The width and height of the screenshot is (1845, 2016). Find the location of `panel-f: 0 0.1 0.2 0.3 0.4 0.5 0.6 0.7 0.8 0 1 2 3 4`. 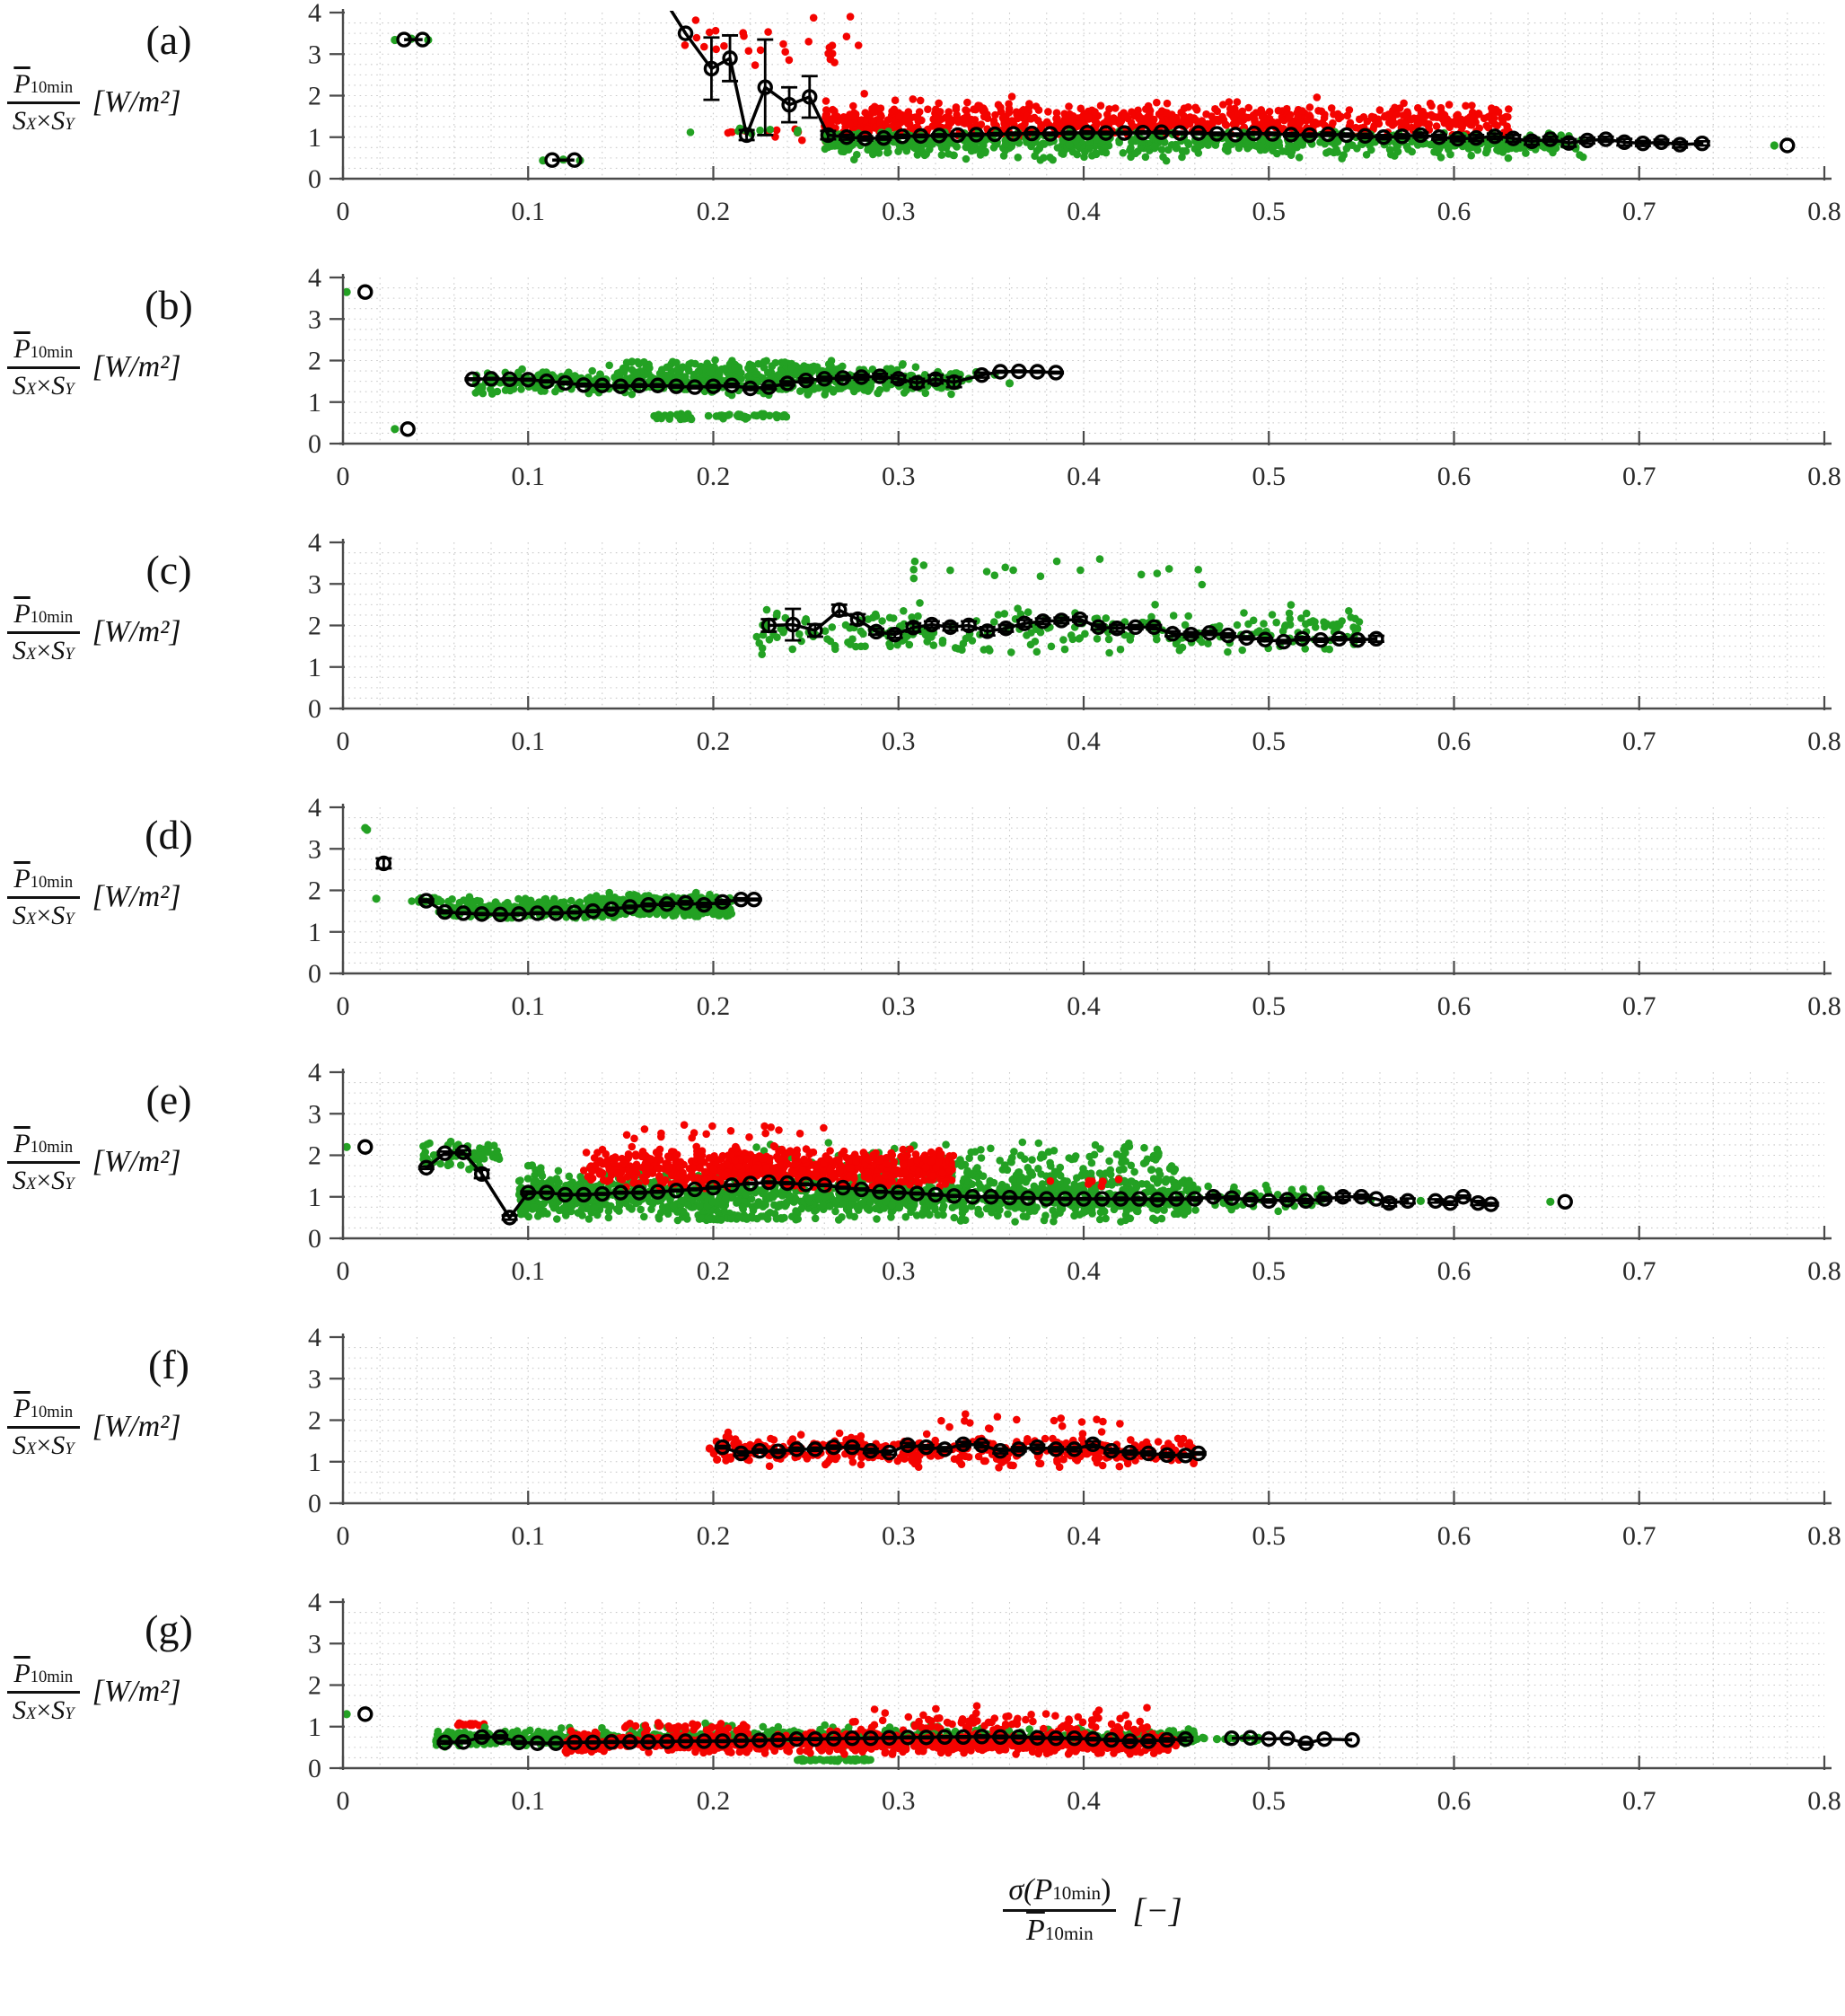

panel-f: 0 0.1 0.2 0.3 0.4 0.5 0.6 0.7 0.8 0 1 2 3 4 is located at coordinates (1074, 1437).